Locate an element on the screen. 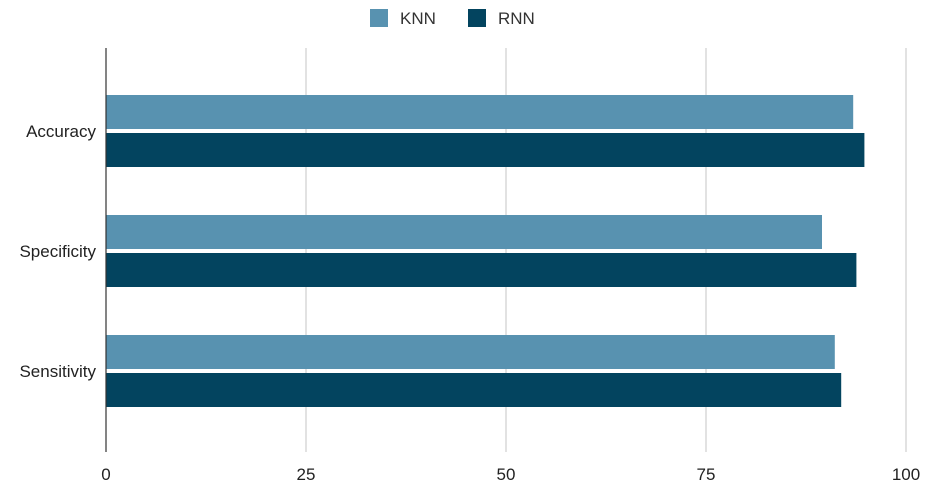 This screenshot has height=486, width=925. x-tick-label-75: 75 is located at coordinates (706, 474).